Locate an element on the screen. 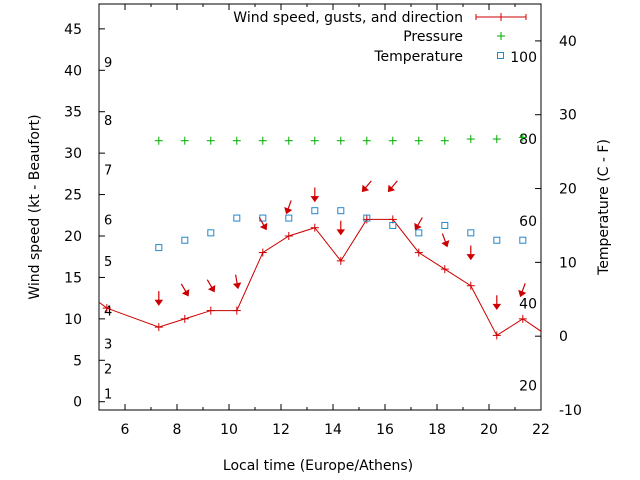 This screenshot has height=480, width=640. x-tick-label-5: 16 is located at coordinates (385, 430).